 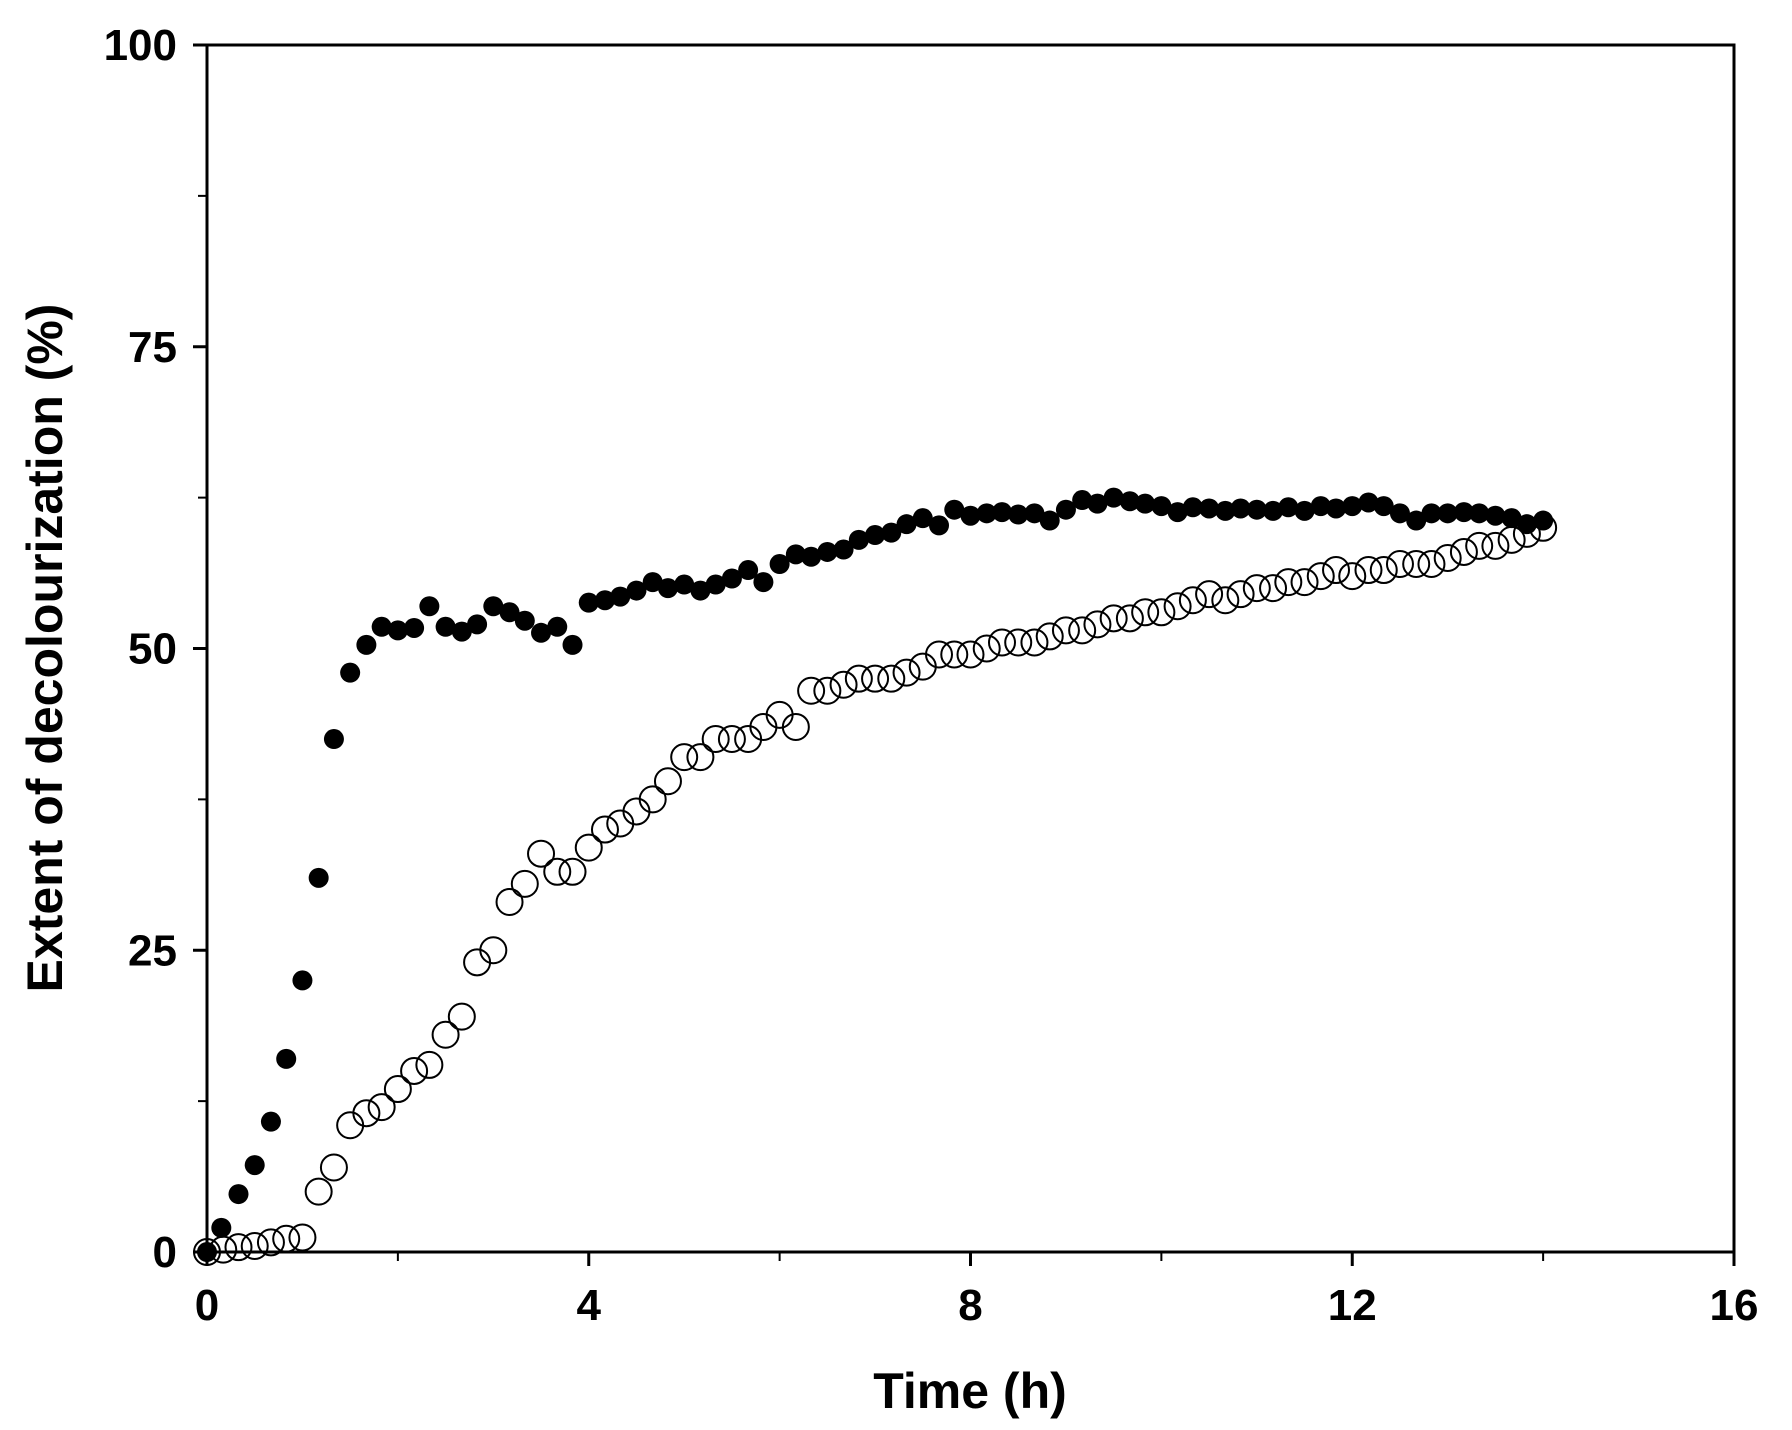 I want to click on x-tick-label: 0, so click(x=207, y=1305).